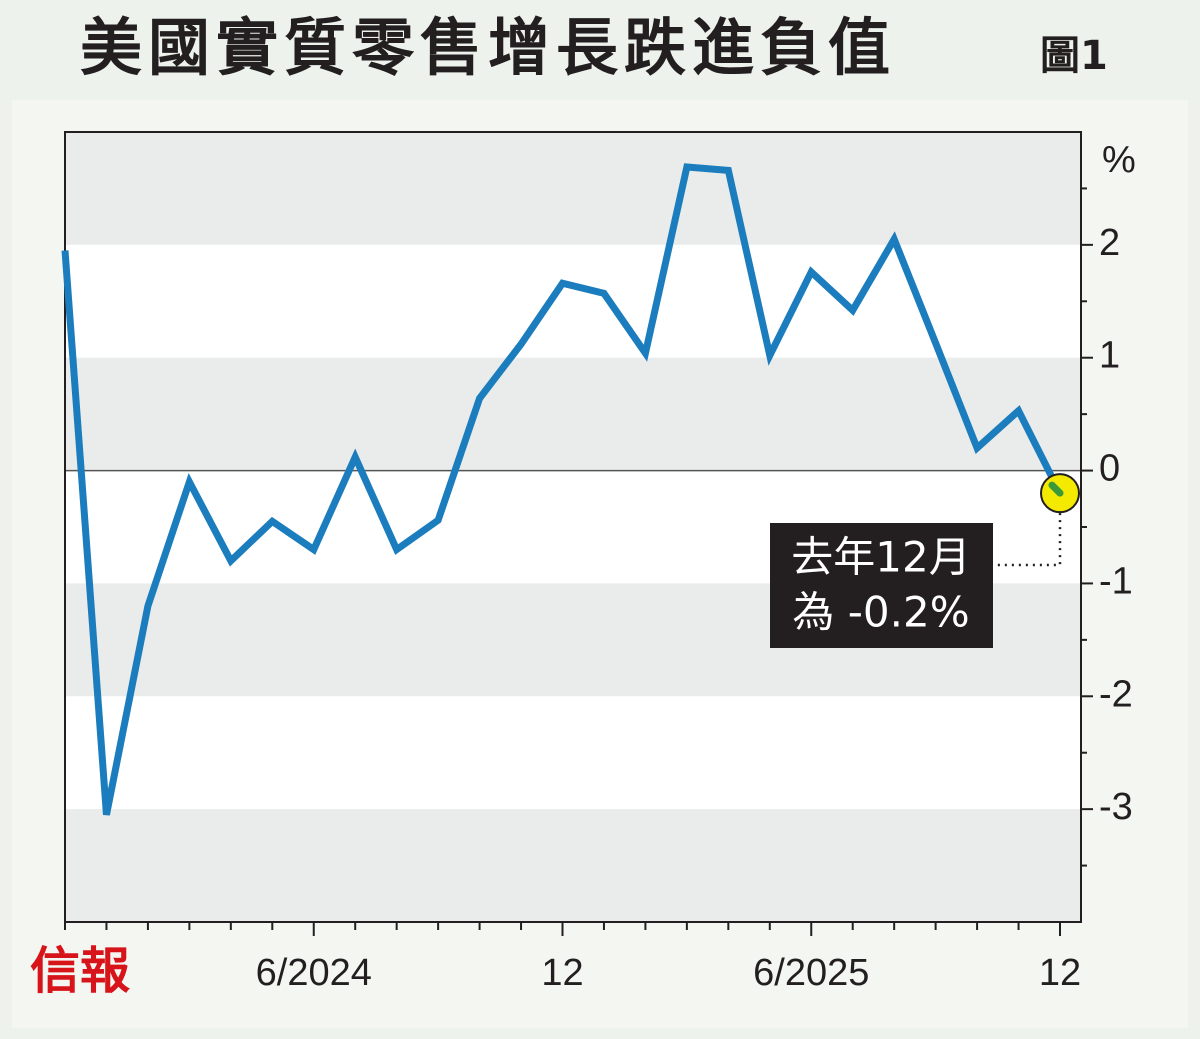 The height and width of the screenshot is (1039, 1200). Describe the element at coordinates (1074, 56) in the screenshot. I see `figure-label: 圖1` at that location.